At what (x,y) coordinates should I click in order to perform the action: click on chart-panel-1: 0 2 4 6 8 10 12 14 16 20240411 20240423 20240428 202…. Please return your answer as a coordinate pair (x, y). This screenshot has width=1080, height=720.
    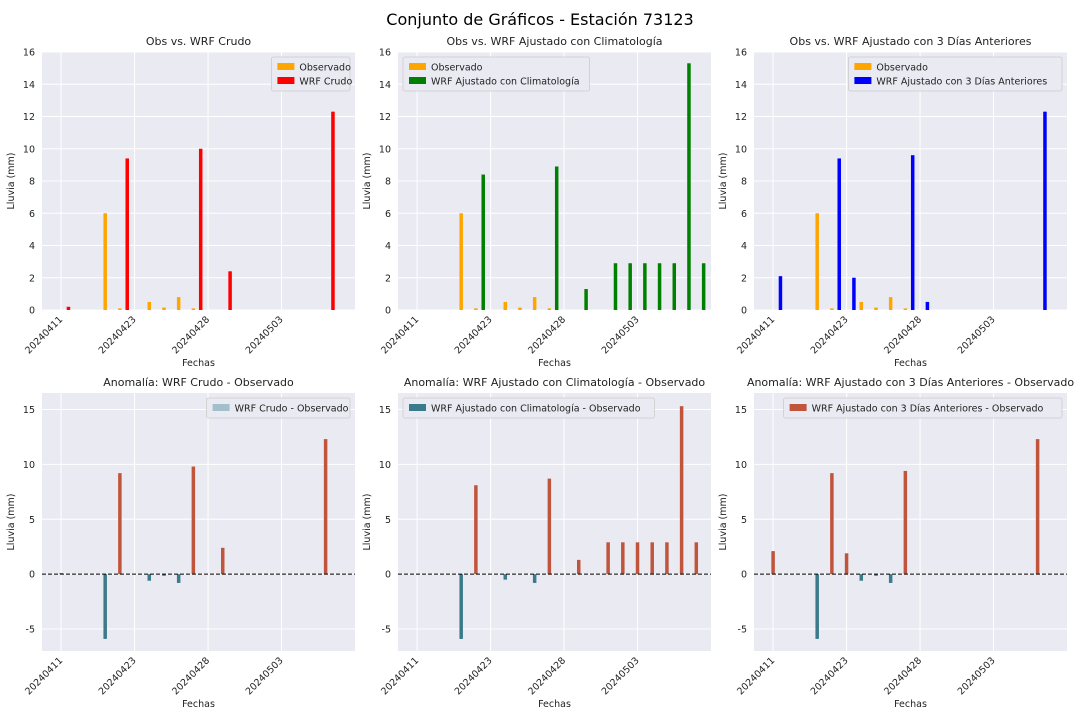
    Looking at the image, I should click on (180, 202).